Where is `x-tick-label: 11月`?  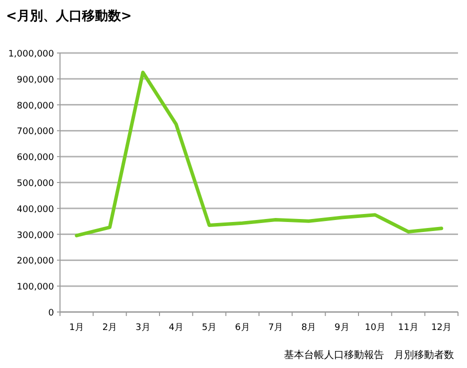 x-tick-label: 11月 is located at coordinates (408, 328).